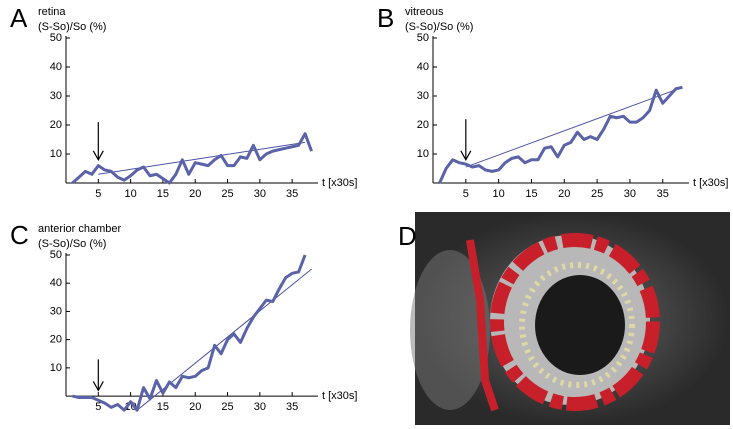 This screenshot has height=429, width=733. What do you see at coordinates (450, 330) in the screenshot?
I see `tissue` at bounding box center [450, 330].